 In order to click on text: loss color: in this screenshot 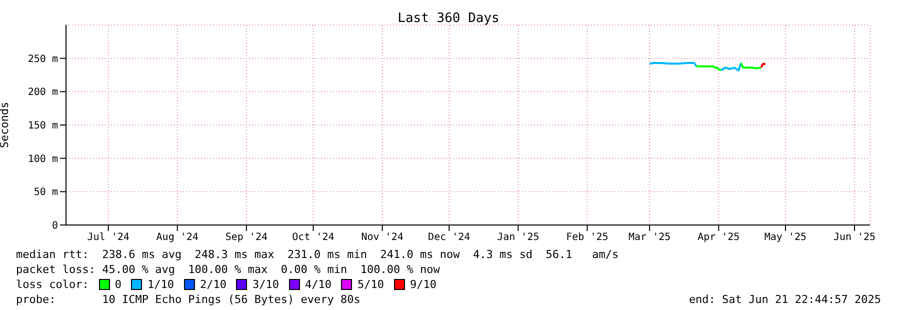, I will do `click(52, 284)`.